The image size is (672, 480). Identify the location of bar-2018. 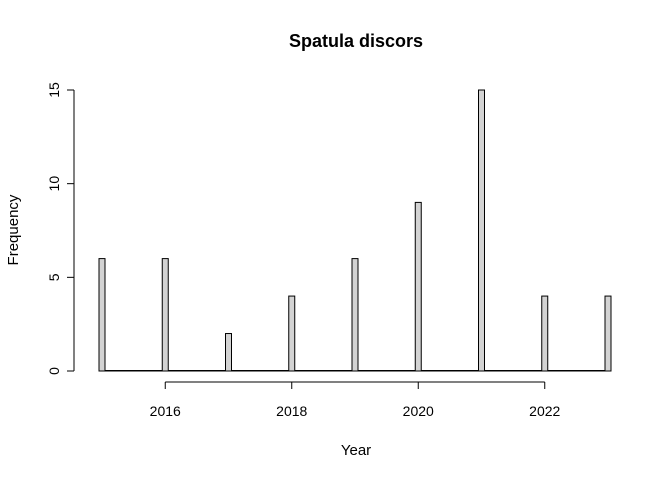
(292, 333).